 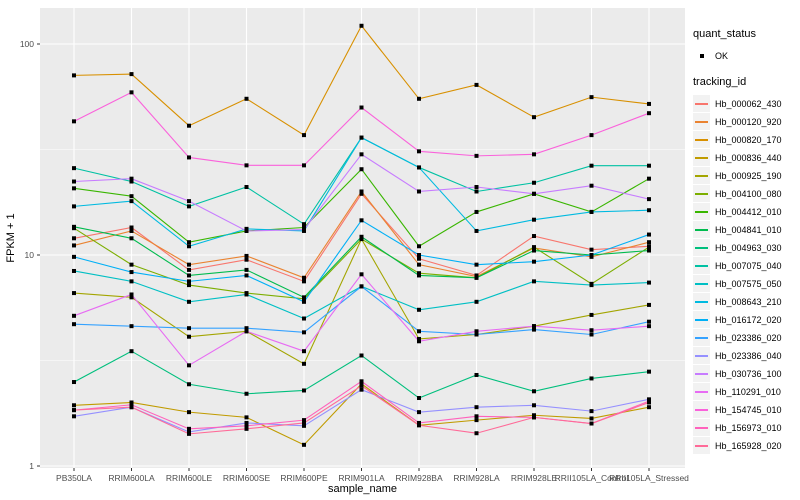 What do you see at coordinates (476, 478) in the screenshot?
I see `x-tick-label: RRIM928LA` at bounding box center [476, 478].